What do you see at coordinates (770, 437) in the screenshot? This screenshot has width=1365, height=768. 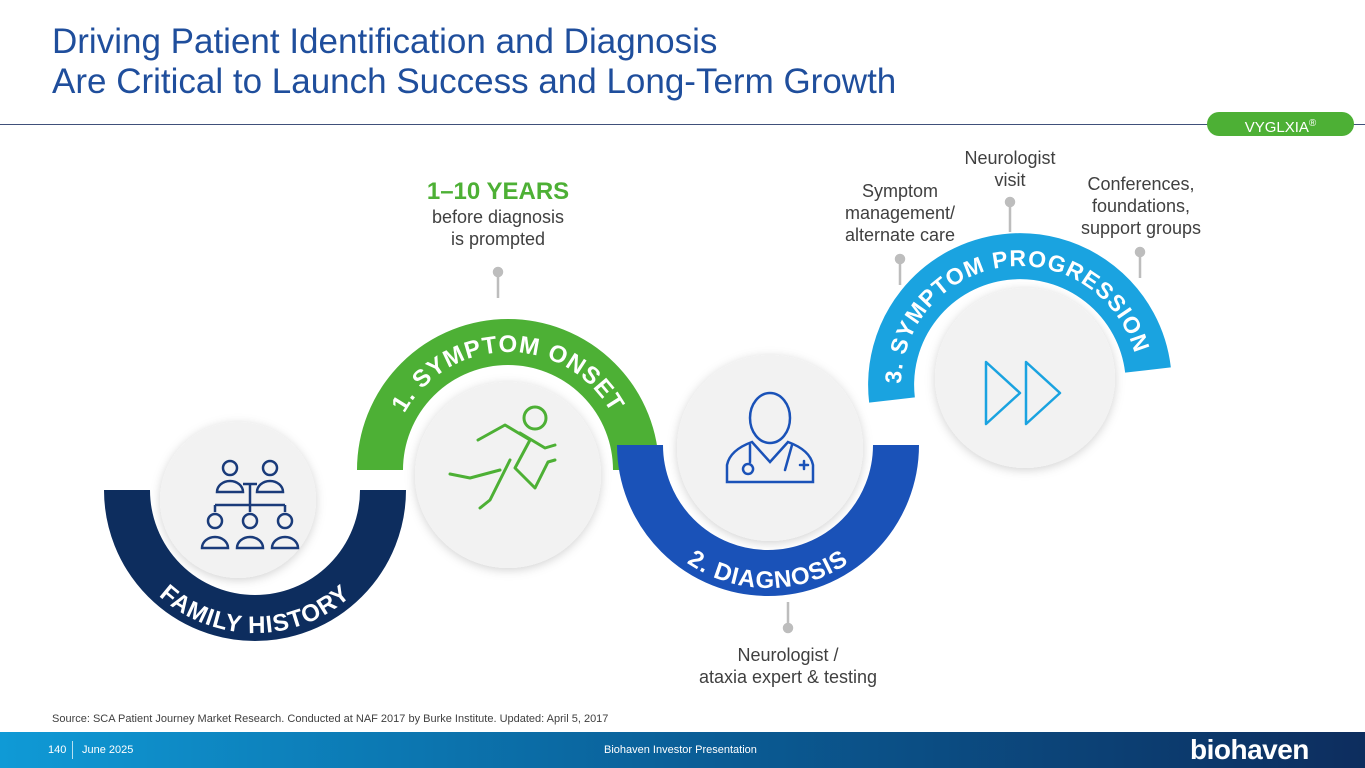 I see `doctor-icon` at bounding box center [770, 437].